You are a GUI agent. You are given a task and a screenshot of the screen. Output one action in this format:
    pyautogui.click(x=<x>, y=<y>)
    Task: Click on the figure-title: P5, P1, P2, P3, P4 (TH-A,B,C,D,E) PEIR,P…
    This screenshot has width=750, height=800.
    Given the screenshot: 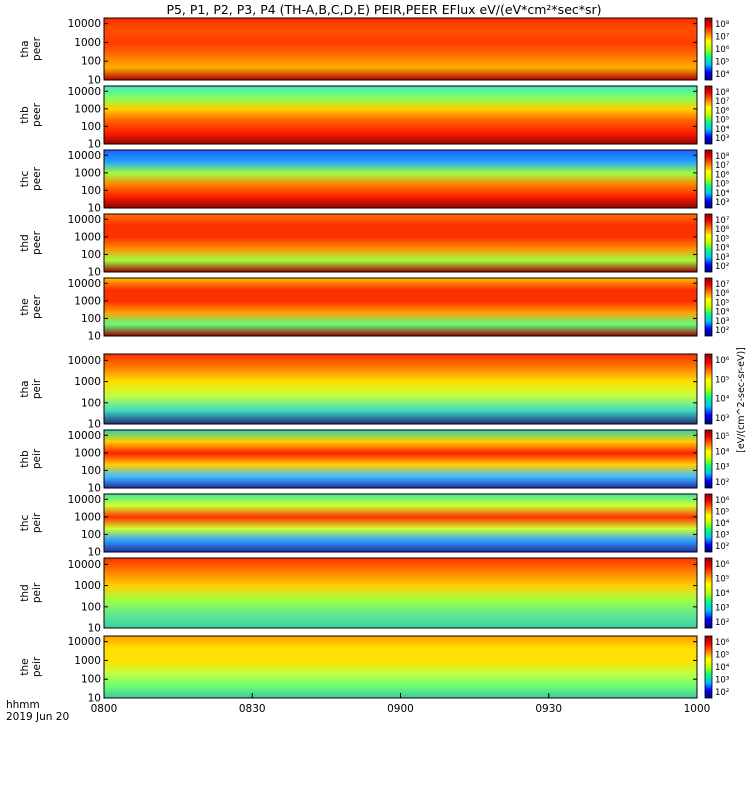 What is the action you would take?
    pyautogui.click(x=383, y=9)
    